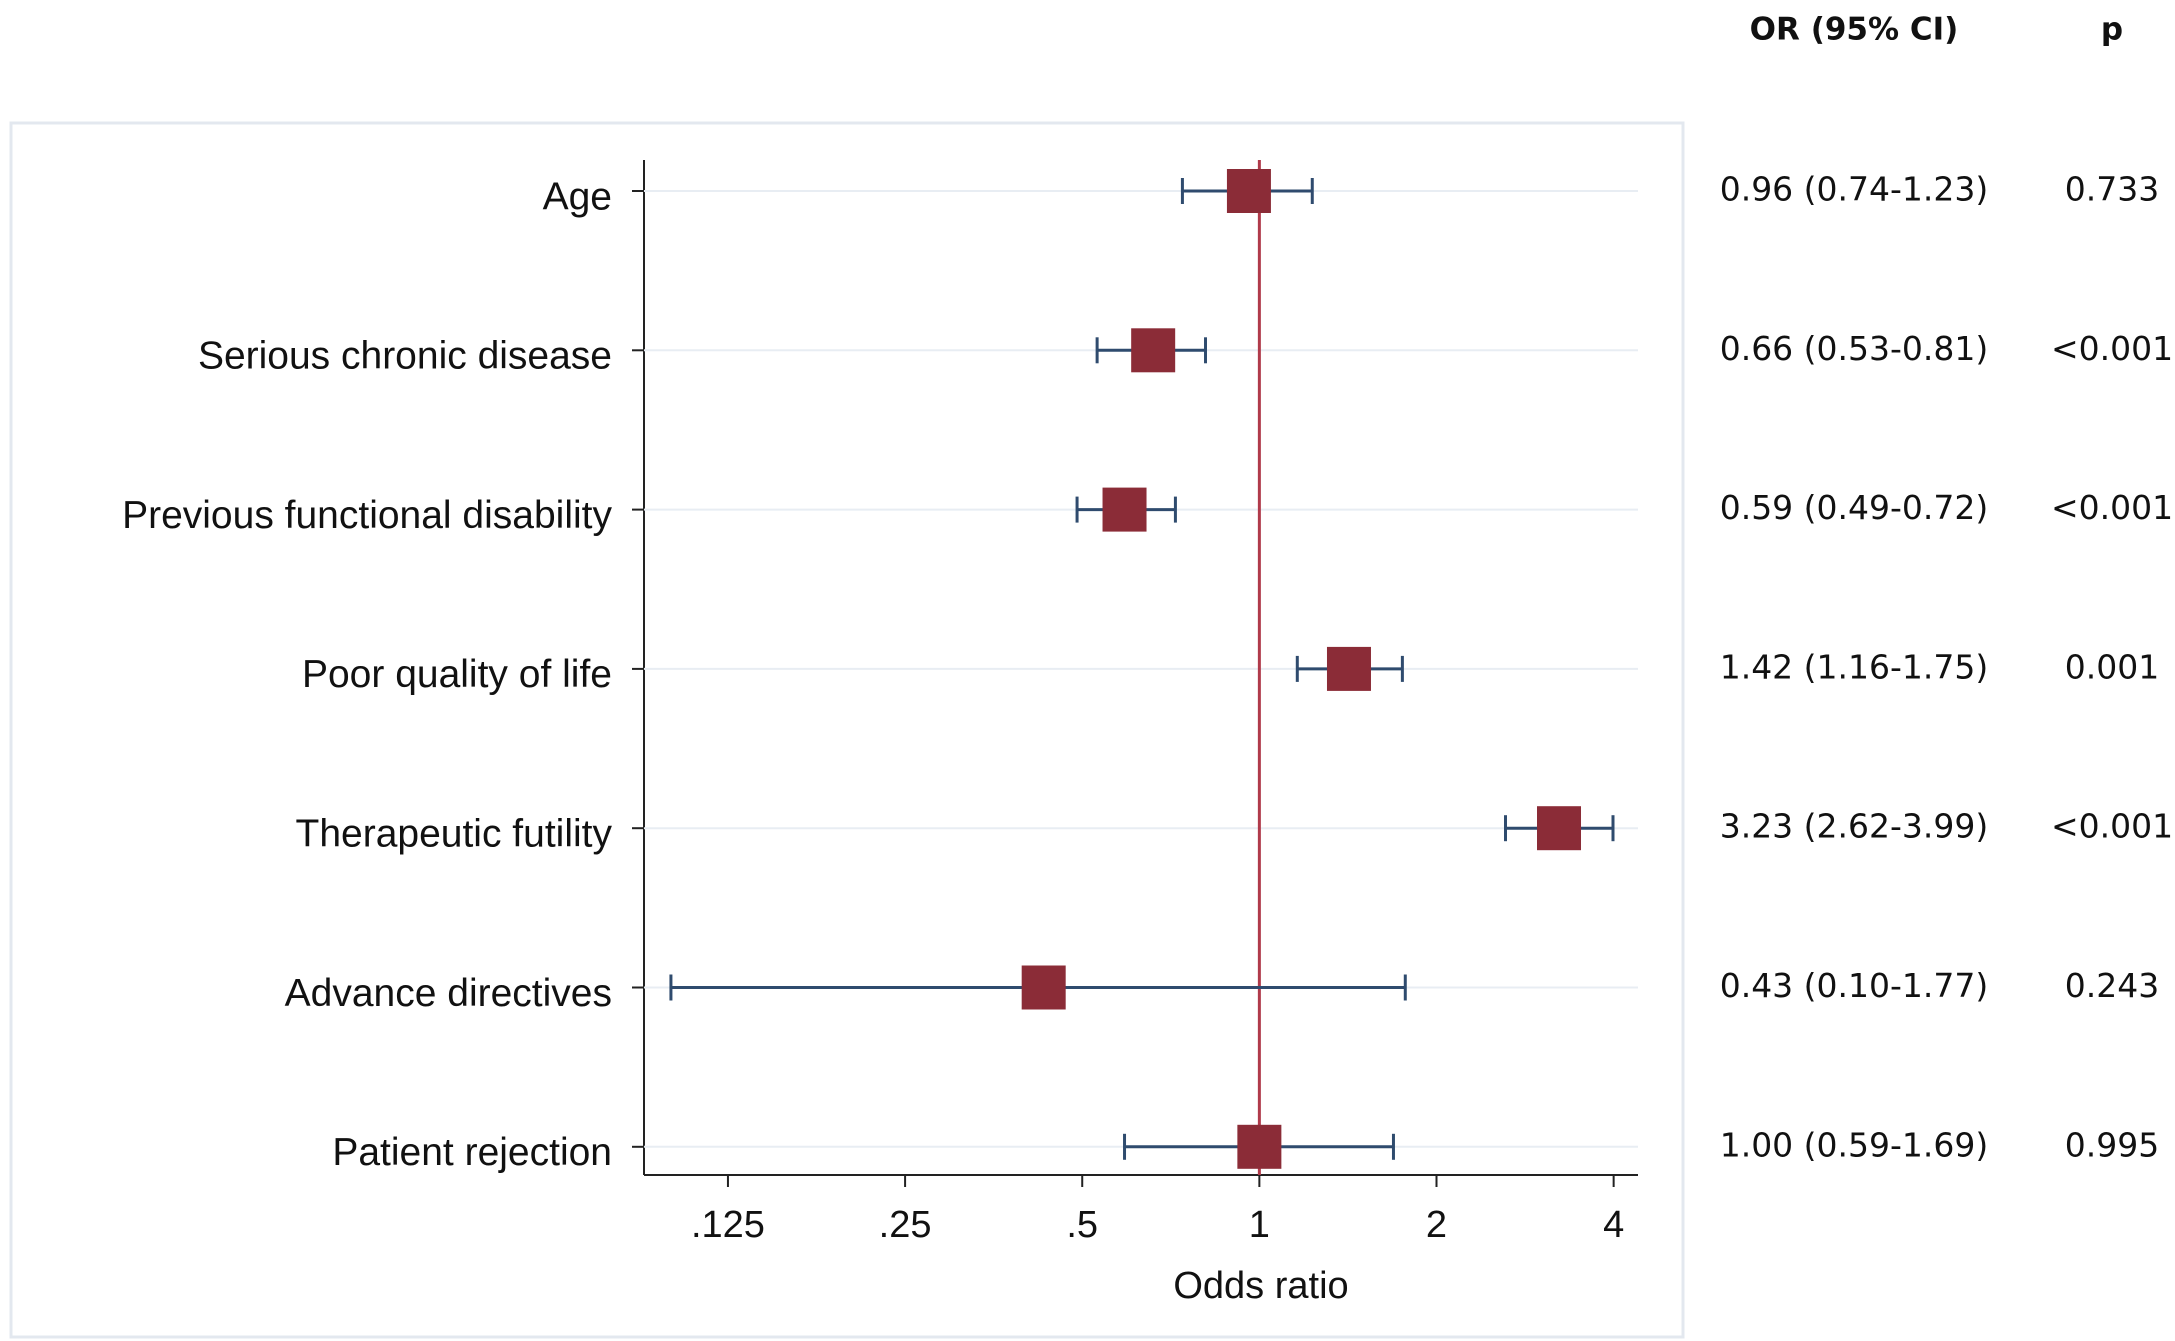 The image size is (2175, 1341). Describe the element at coordinates (1854, 666) in the screenshot. I see `or-ci-label: 1.42 (1.16-1.75)` at that location.